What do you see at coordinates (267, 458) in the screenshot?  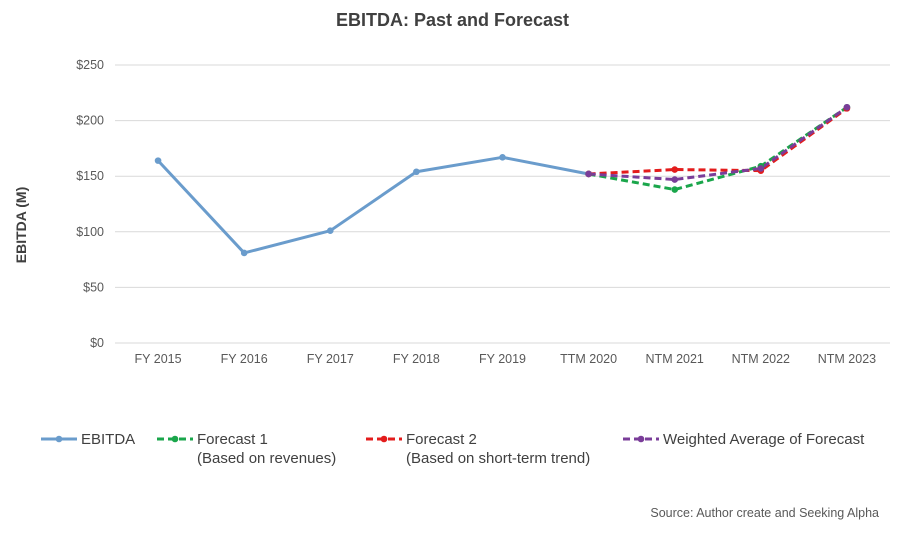 I see `legend-label-line2: (Based on revenues)` at bounding box center [267, 458].